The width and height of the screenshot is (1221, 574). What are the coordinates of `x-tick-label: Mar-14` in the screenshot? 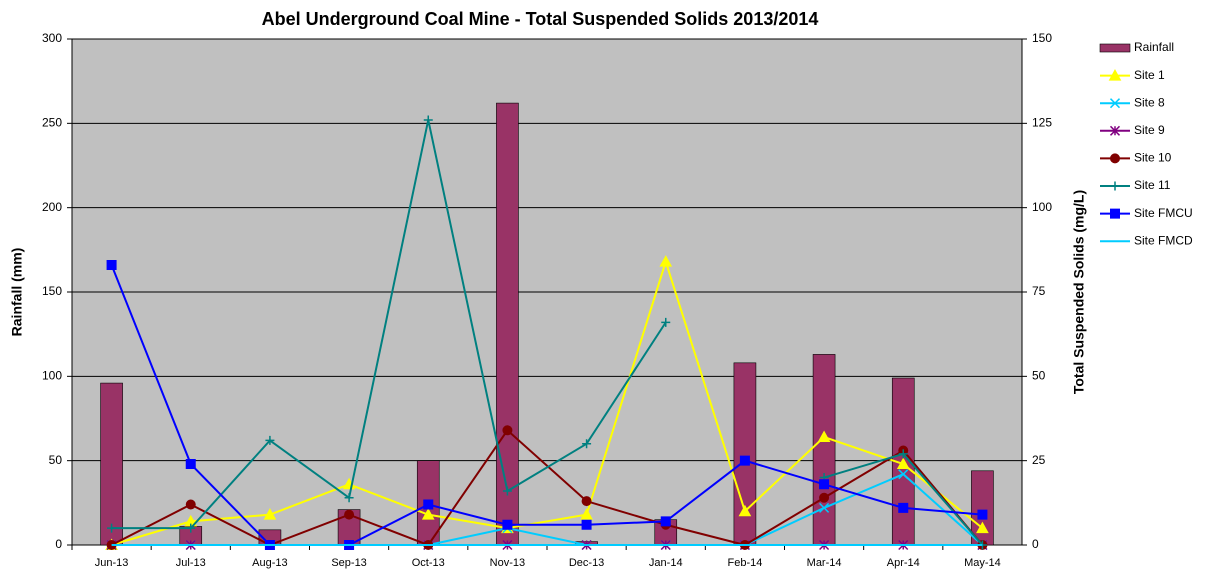 It's located at (824, 563).